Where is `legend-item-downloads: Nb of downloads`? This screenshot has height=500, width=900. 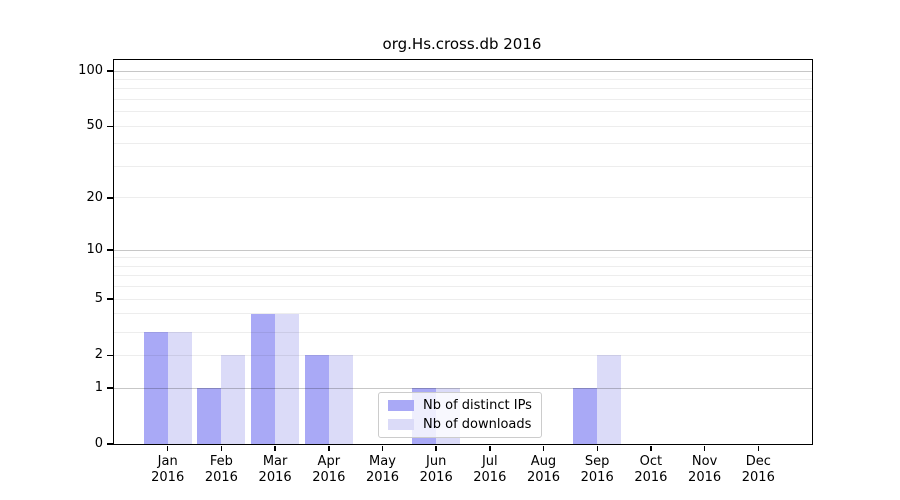
legend-item-downloads: Nb of downloads is located at coordinates (460, 424).